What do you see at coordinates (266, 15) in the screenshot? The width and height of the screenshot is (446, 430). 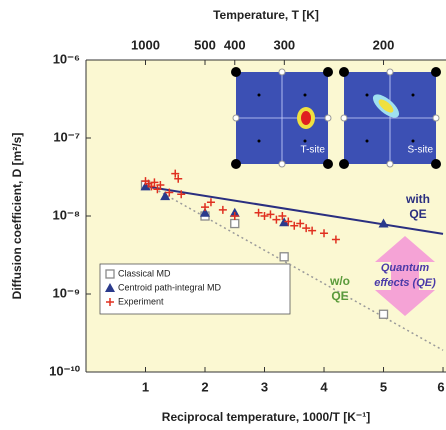 I see `x2-axis-label: Temperature, T [K]` at bounding box center [266, 15].